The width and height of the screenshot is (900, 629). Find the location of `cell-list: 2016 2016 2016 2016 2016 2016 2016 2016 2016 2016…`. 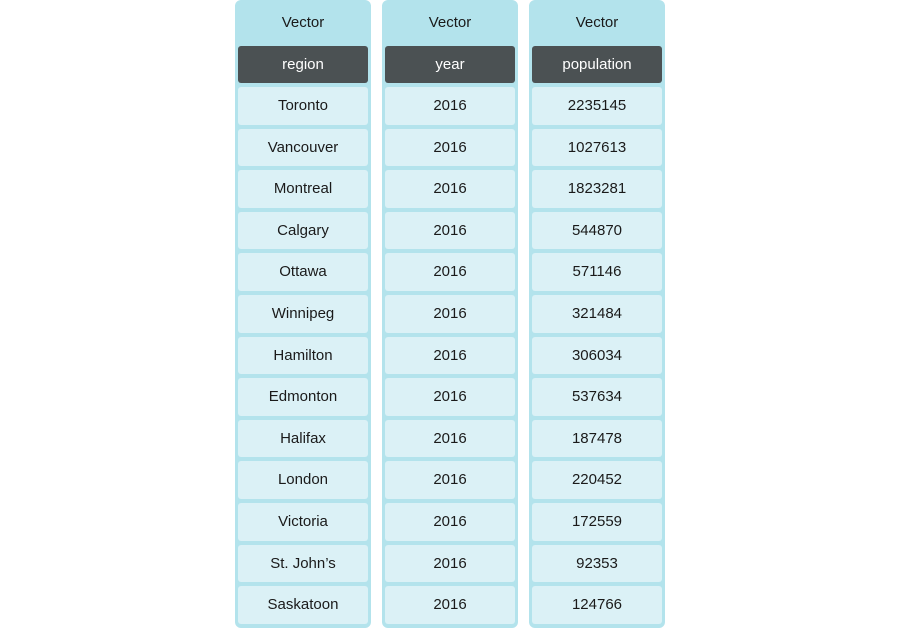

cell-list: 2016 2016 2016 2016 2016 2016 2016 2016 2016 2016… is located at coordinates (450, 355).